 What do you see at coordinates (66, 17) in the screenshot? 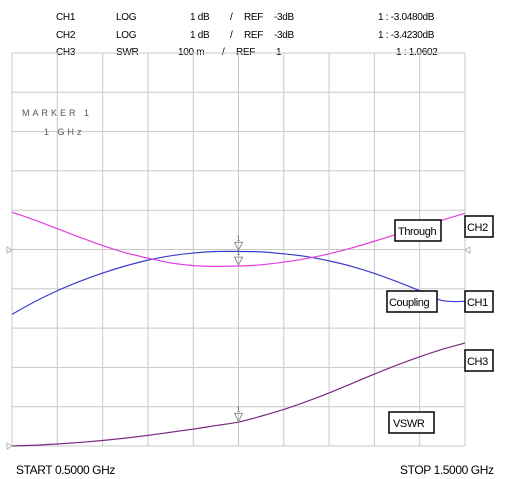
I see `header-ch1-name: CH1` at bounding box center [66, 17].